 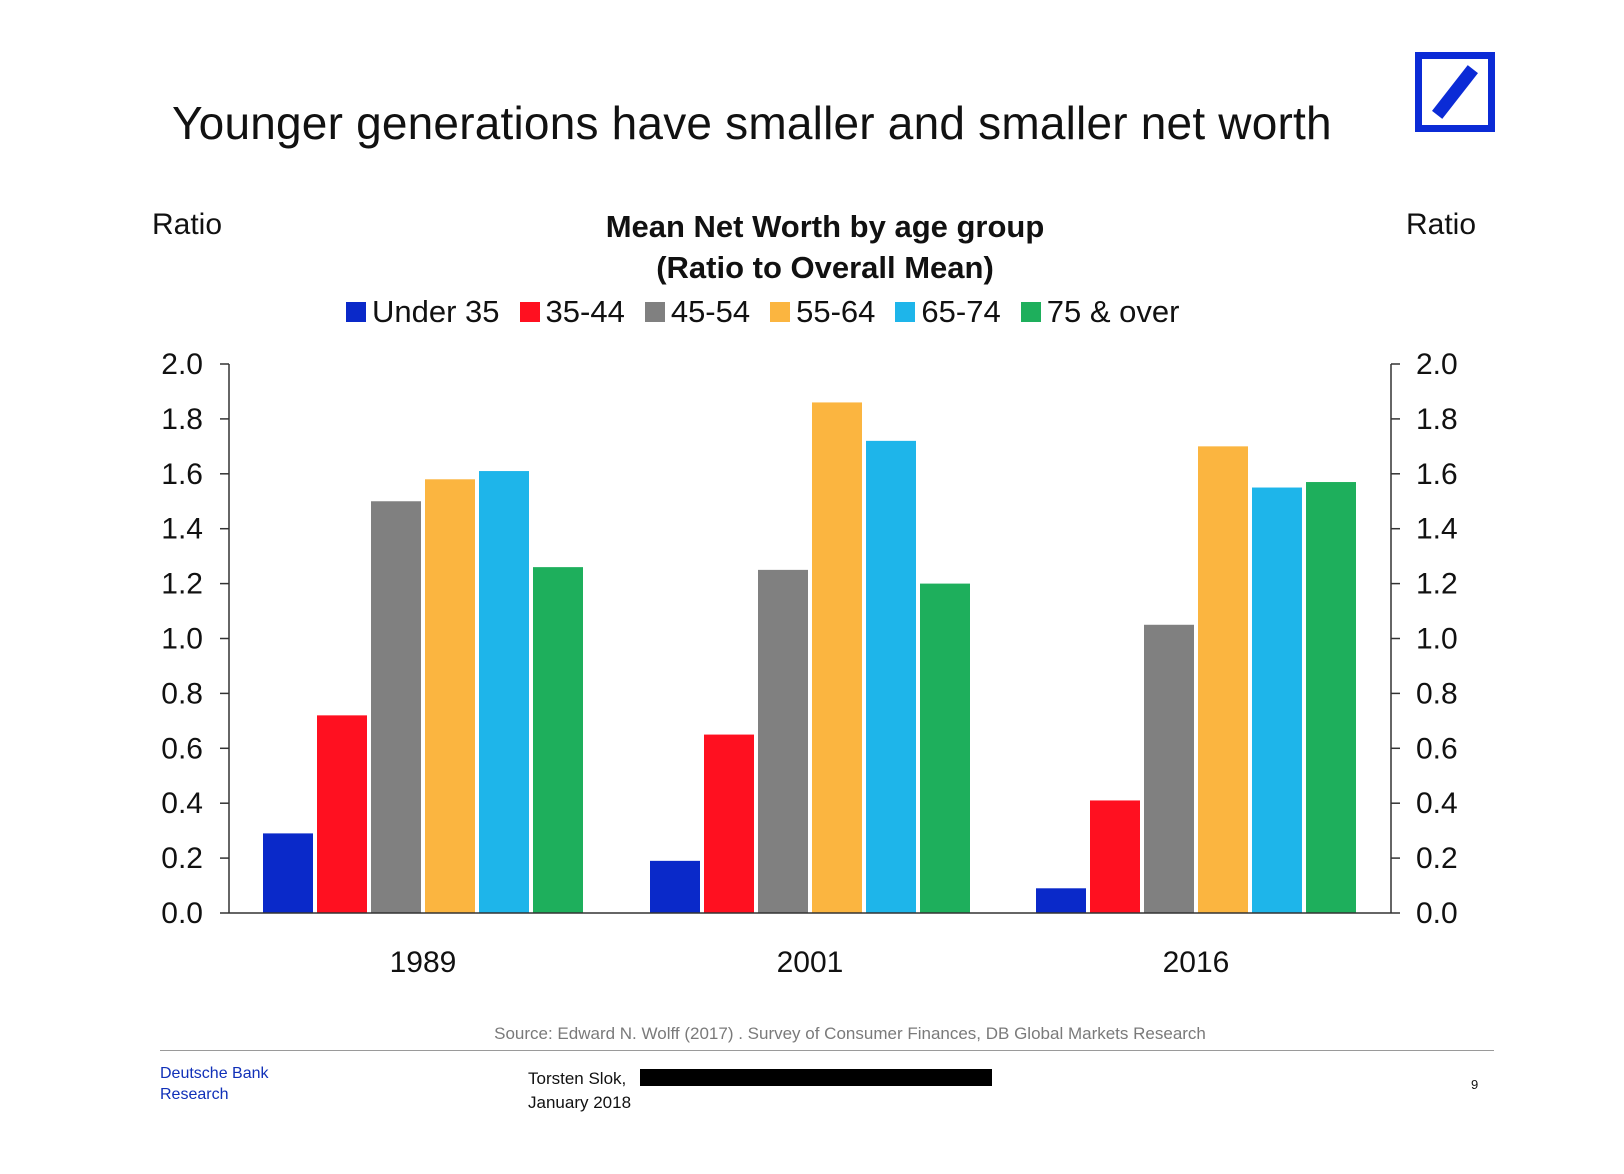 I want to click on bar-75-over-2001, so click(x=945, y=748).